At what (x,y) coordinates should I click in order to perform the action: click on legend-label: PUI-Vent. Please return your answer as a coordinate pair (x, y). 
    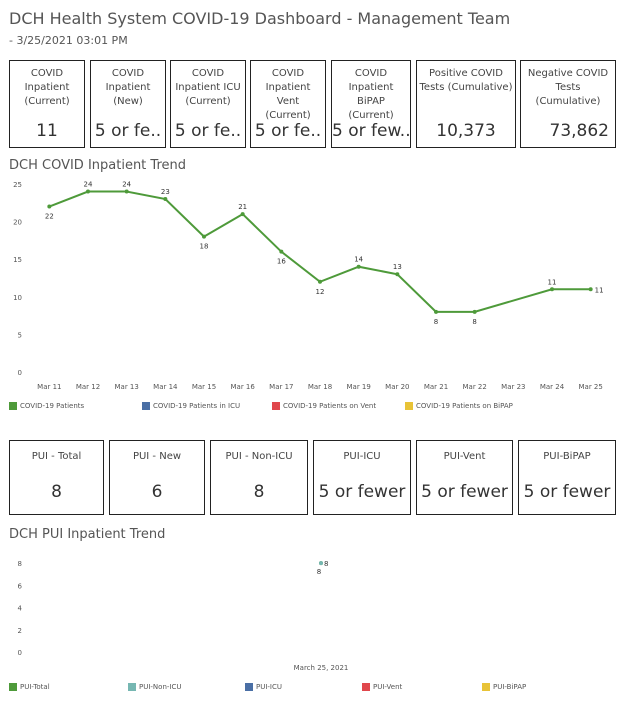
    Looking at the image, I should click on (388, 687).